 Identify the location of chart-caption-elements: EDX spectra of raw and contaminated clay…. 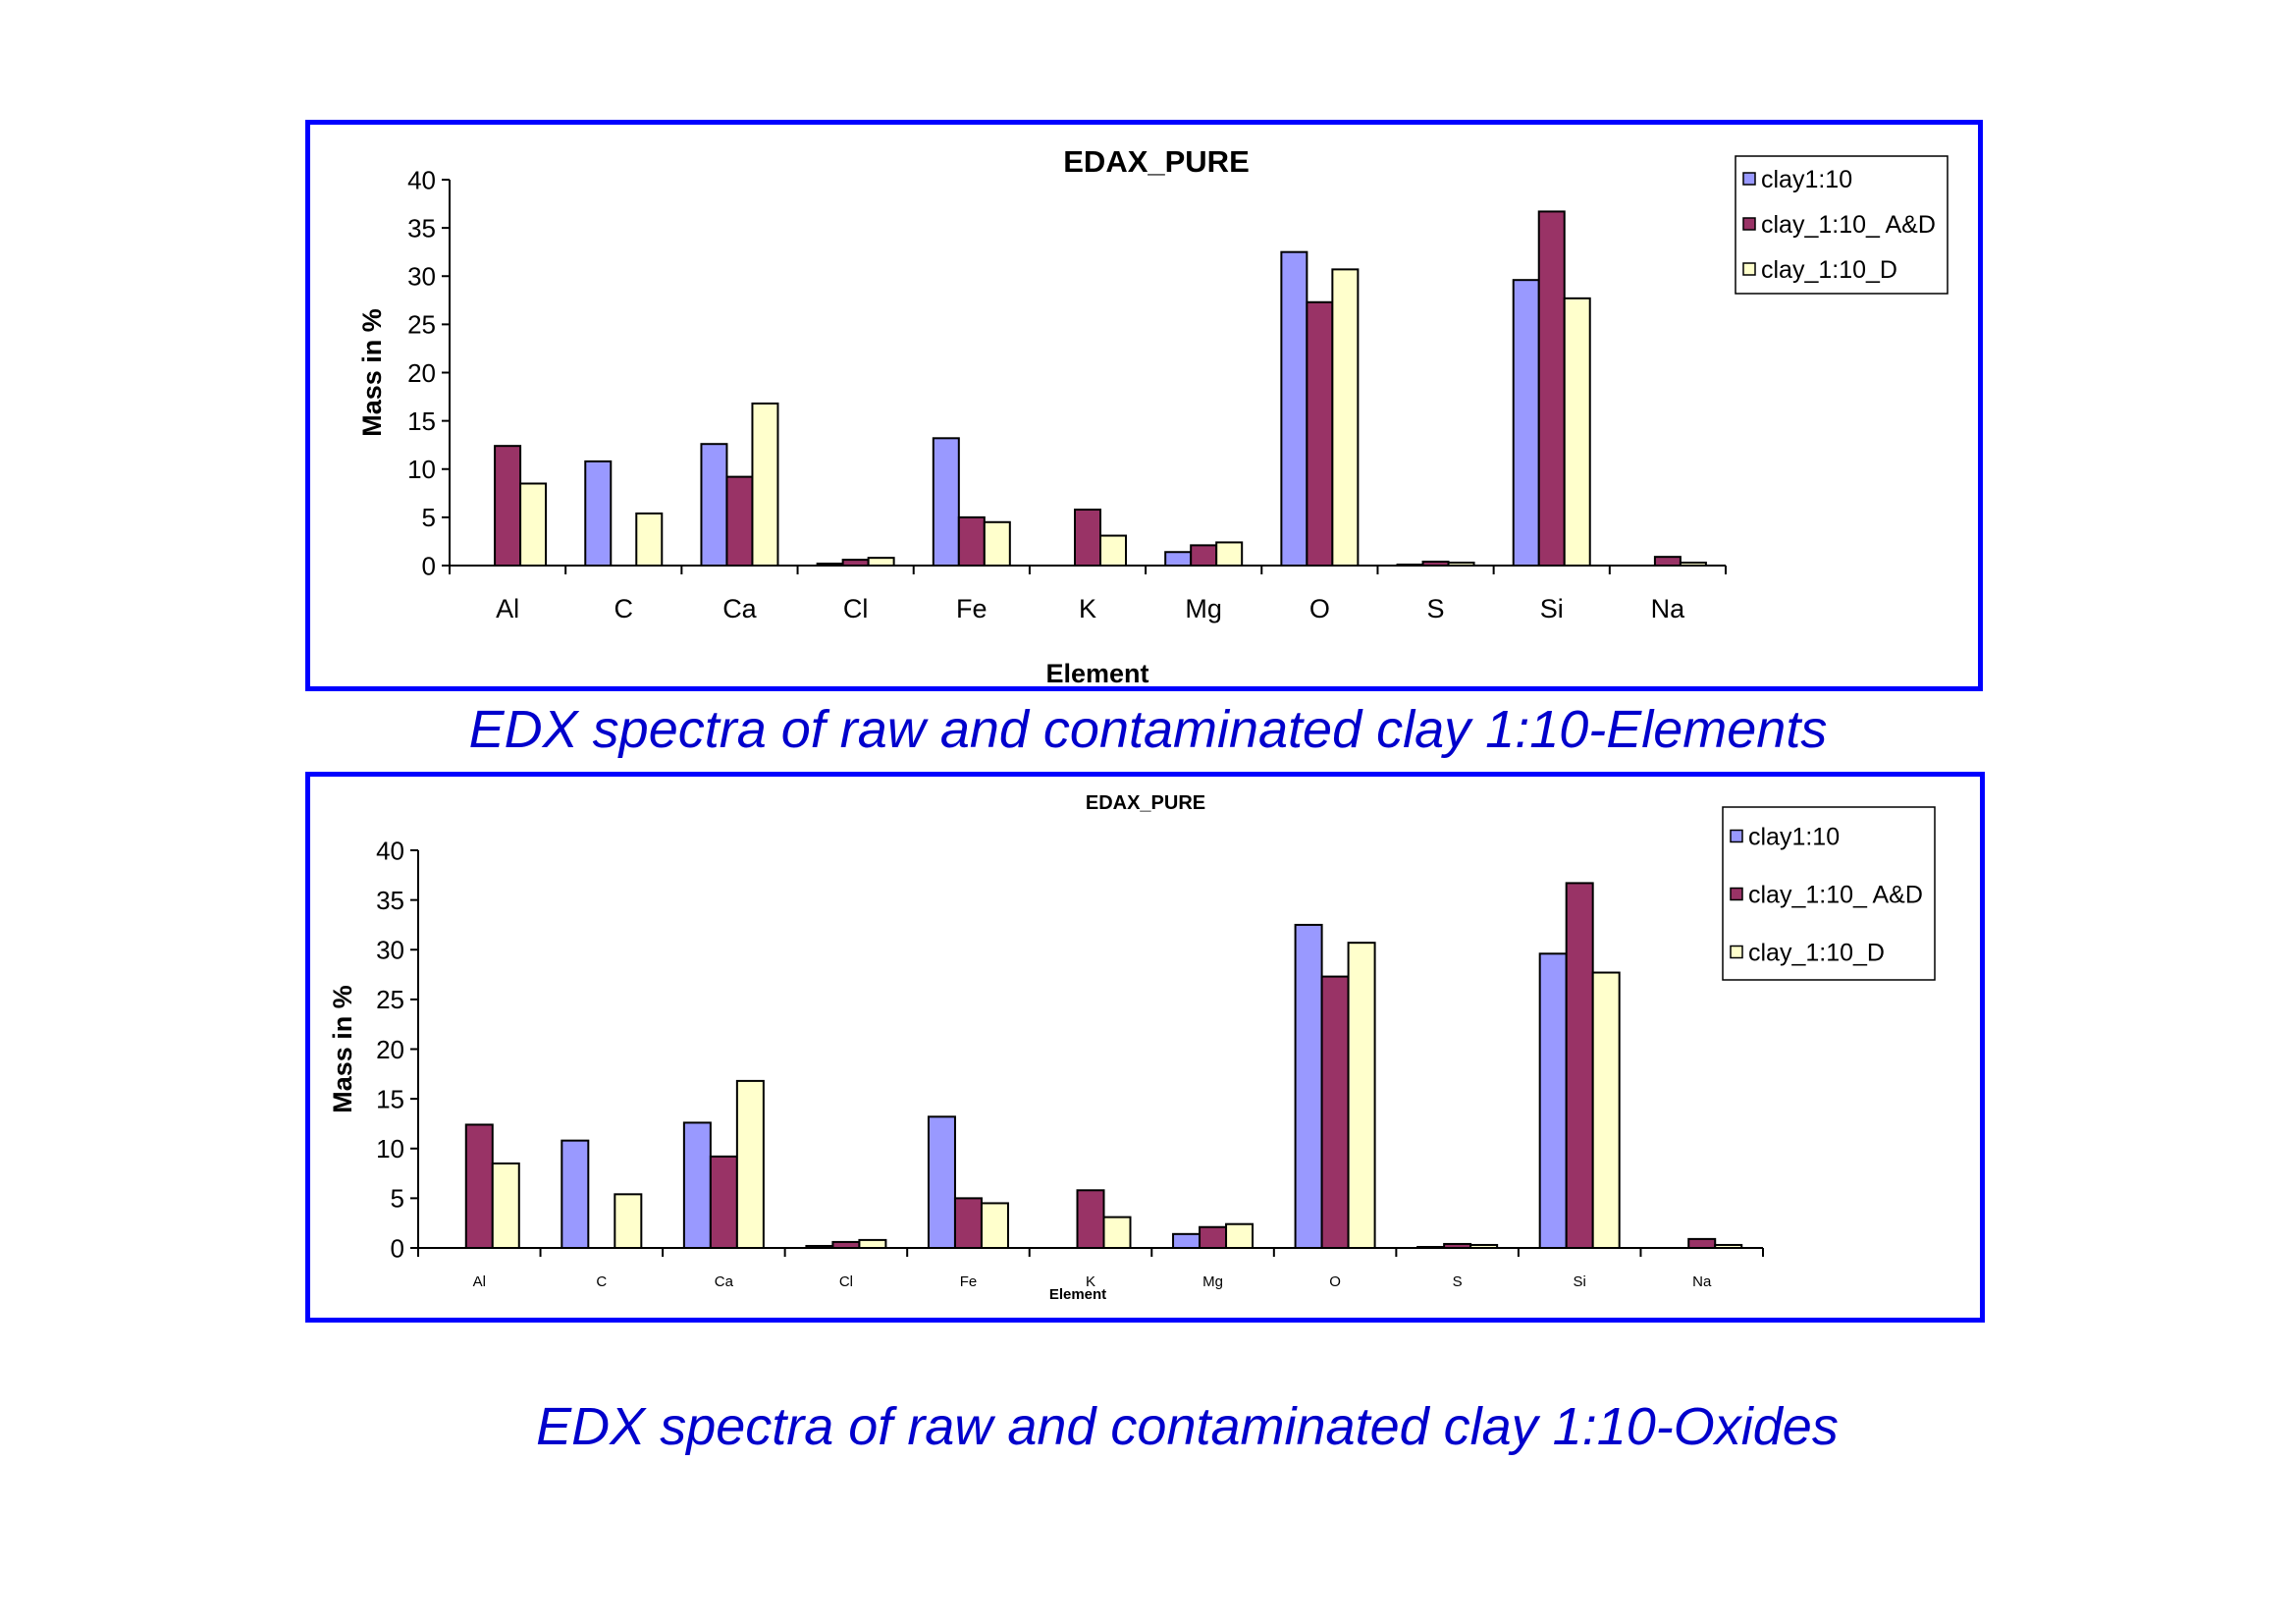
(1148, 729).